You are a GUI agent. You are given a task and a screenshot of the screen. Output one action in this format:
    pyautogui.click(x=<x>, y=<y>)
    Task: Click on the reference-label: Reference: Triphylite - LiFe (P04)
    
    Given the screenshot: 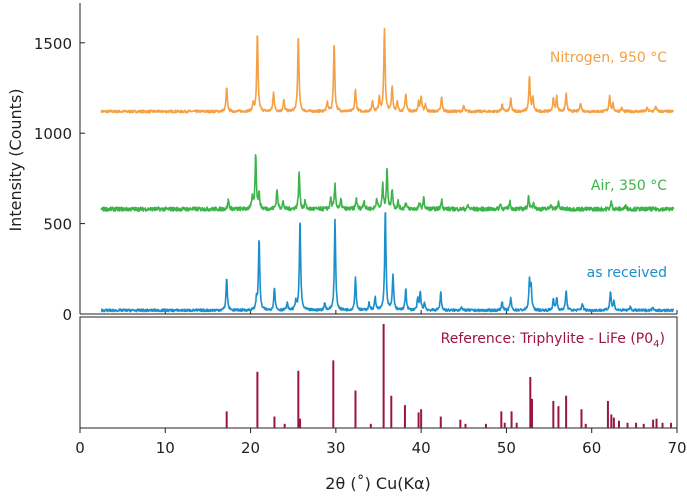 What is the action you would take?
    pyautogui.click(x=553, y=340)
    